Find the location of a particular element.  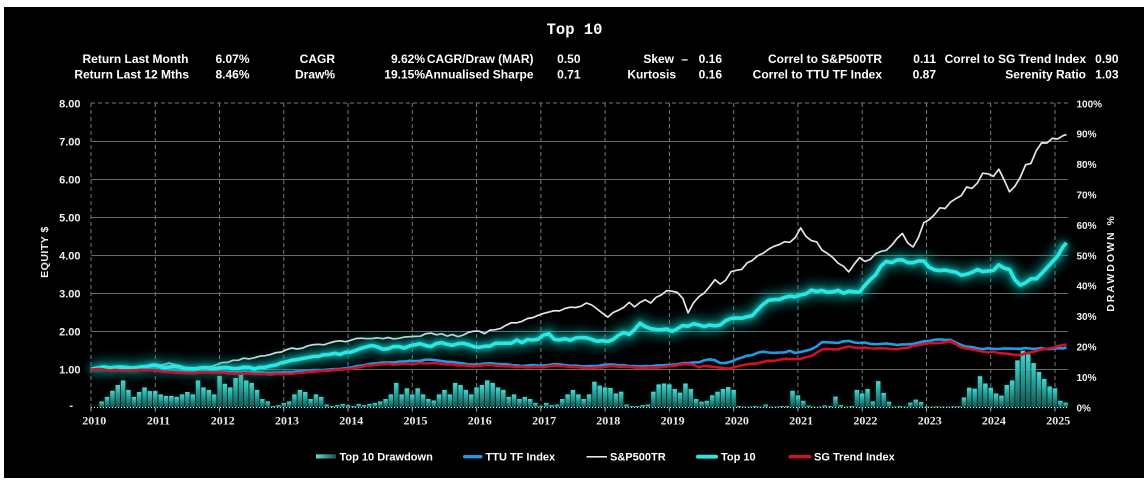

svg-text: 6.07% is located at coordinates (232, 59).